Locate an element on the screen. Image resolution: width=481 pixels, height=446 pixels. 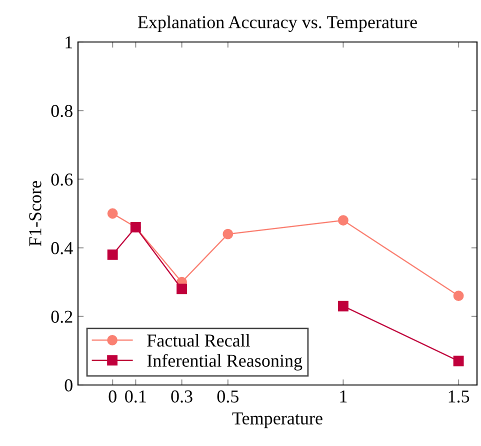
legend-label: Factual Recall is located at coordinates (198, 340).